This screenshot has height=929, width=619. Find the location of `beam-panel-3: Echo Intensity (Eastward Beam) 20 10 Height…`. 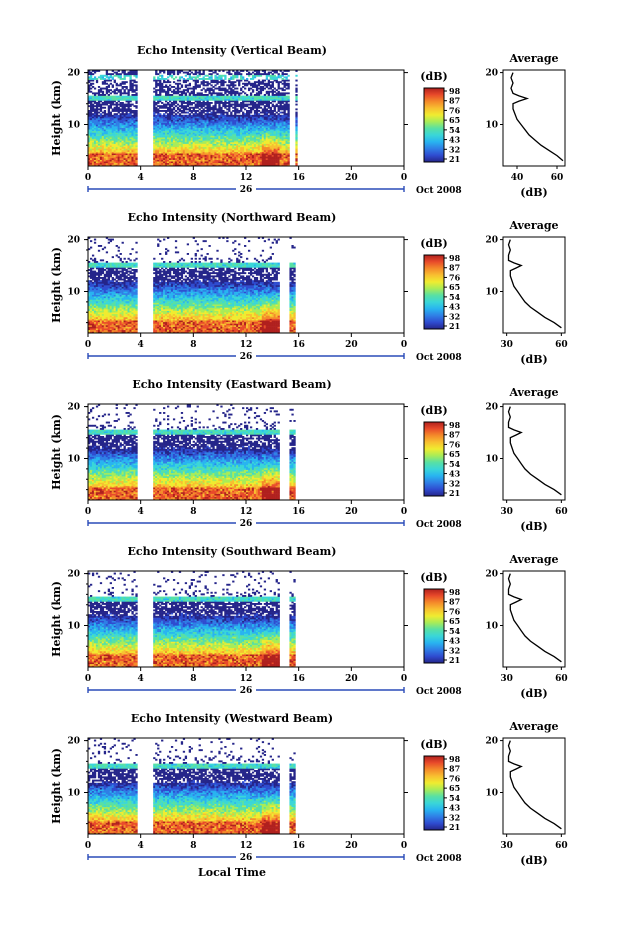

beam-panel-3: Echo Intensity (Eastward Beam) 20 10 Height… is located at coordinates (309, 455).